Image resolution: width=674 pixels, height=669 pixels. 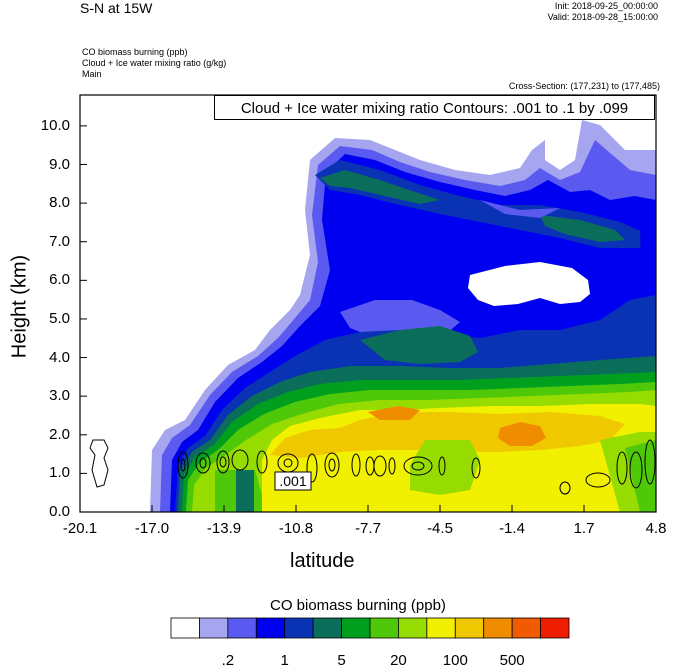 What do you see at coordinates (322, 561) in the screenshot?
I see `x-axis-label: latitude` at bounding box center [322, 561].